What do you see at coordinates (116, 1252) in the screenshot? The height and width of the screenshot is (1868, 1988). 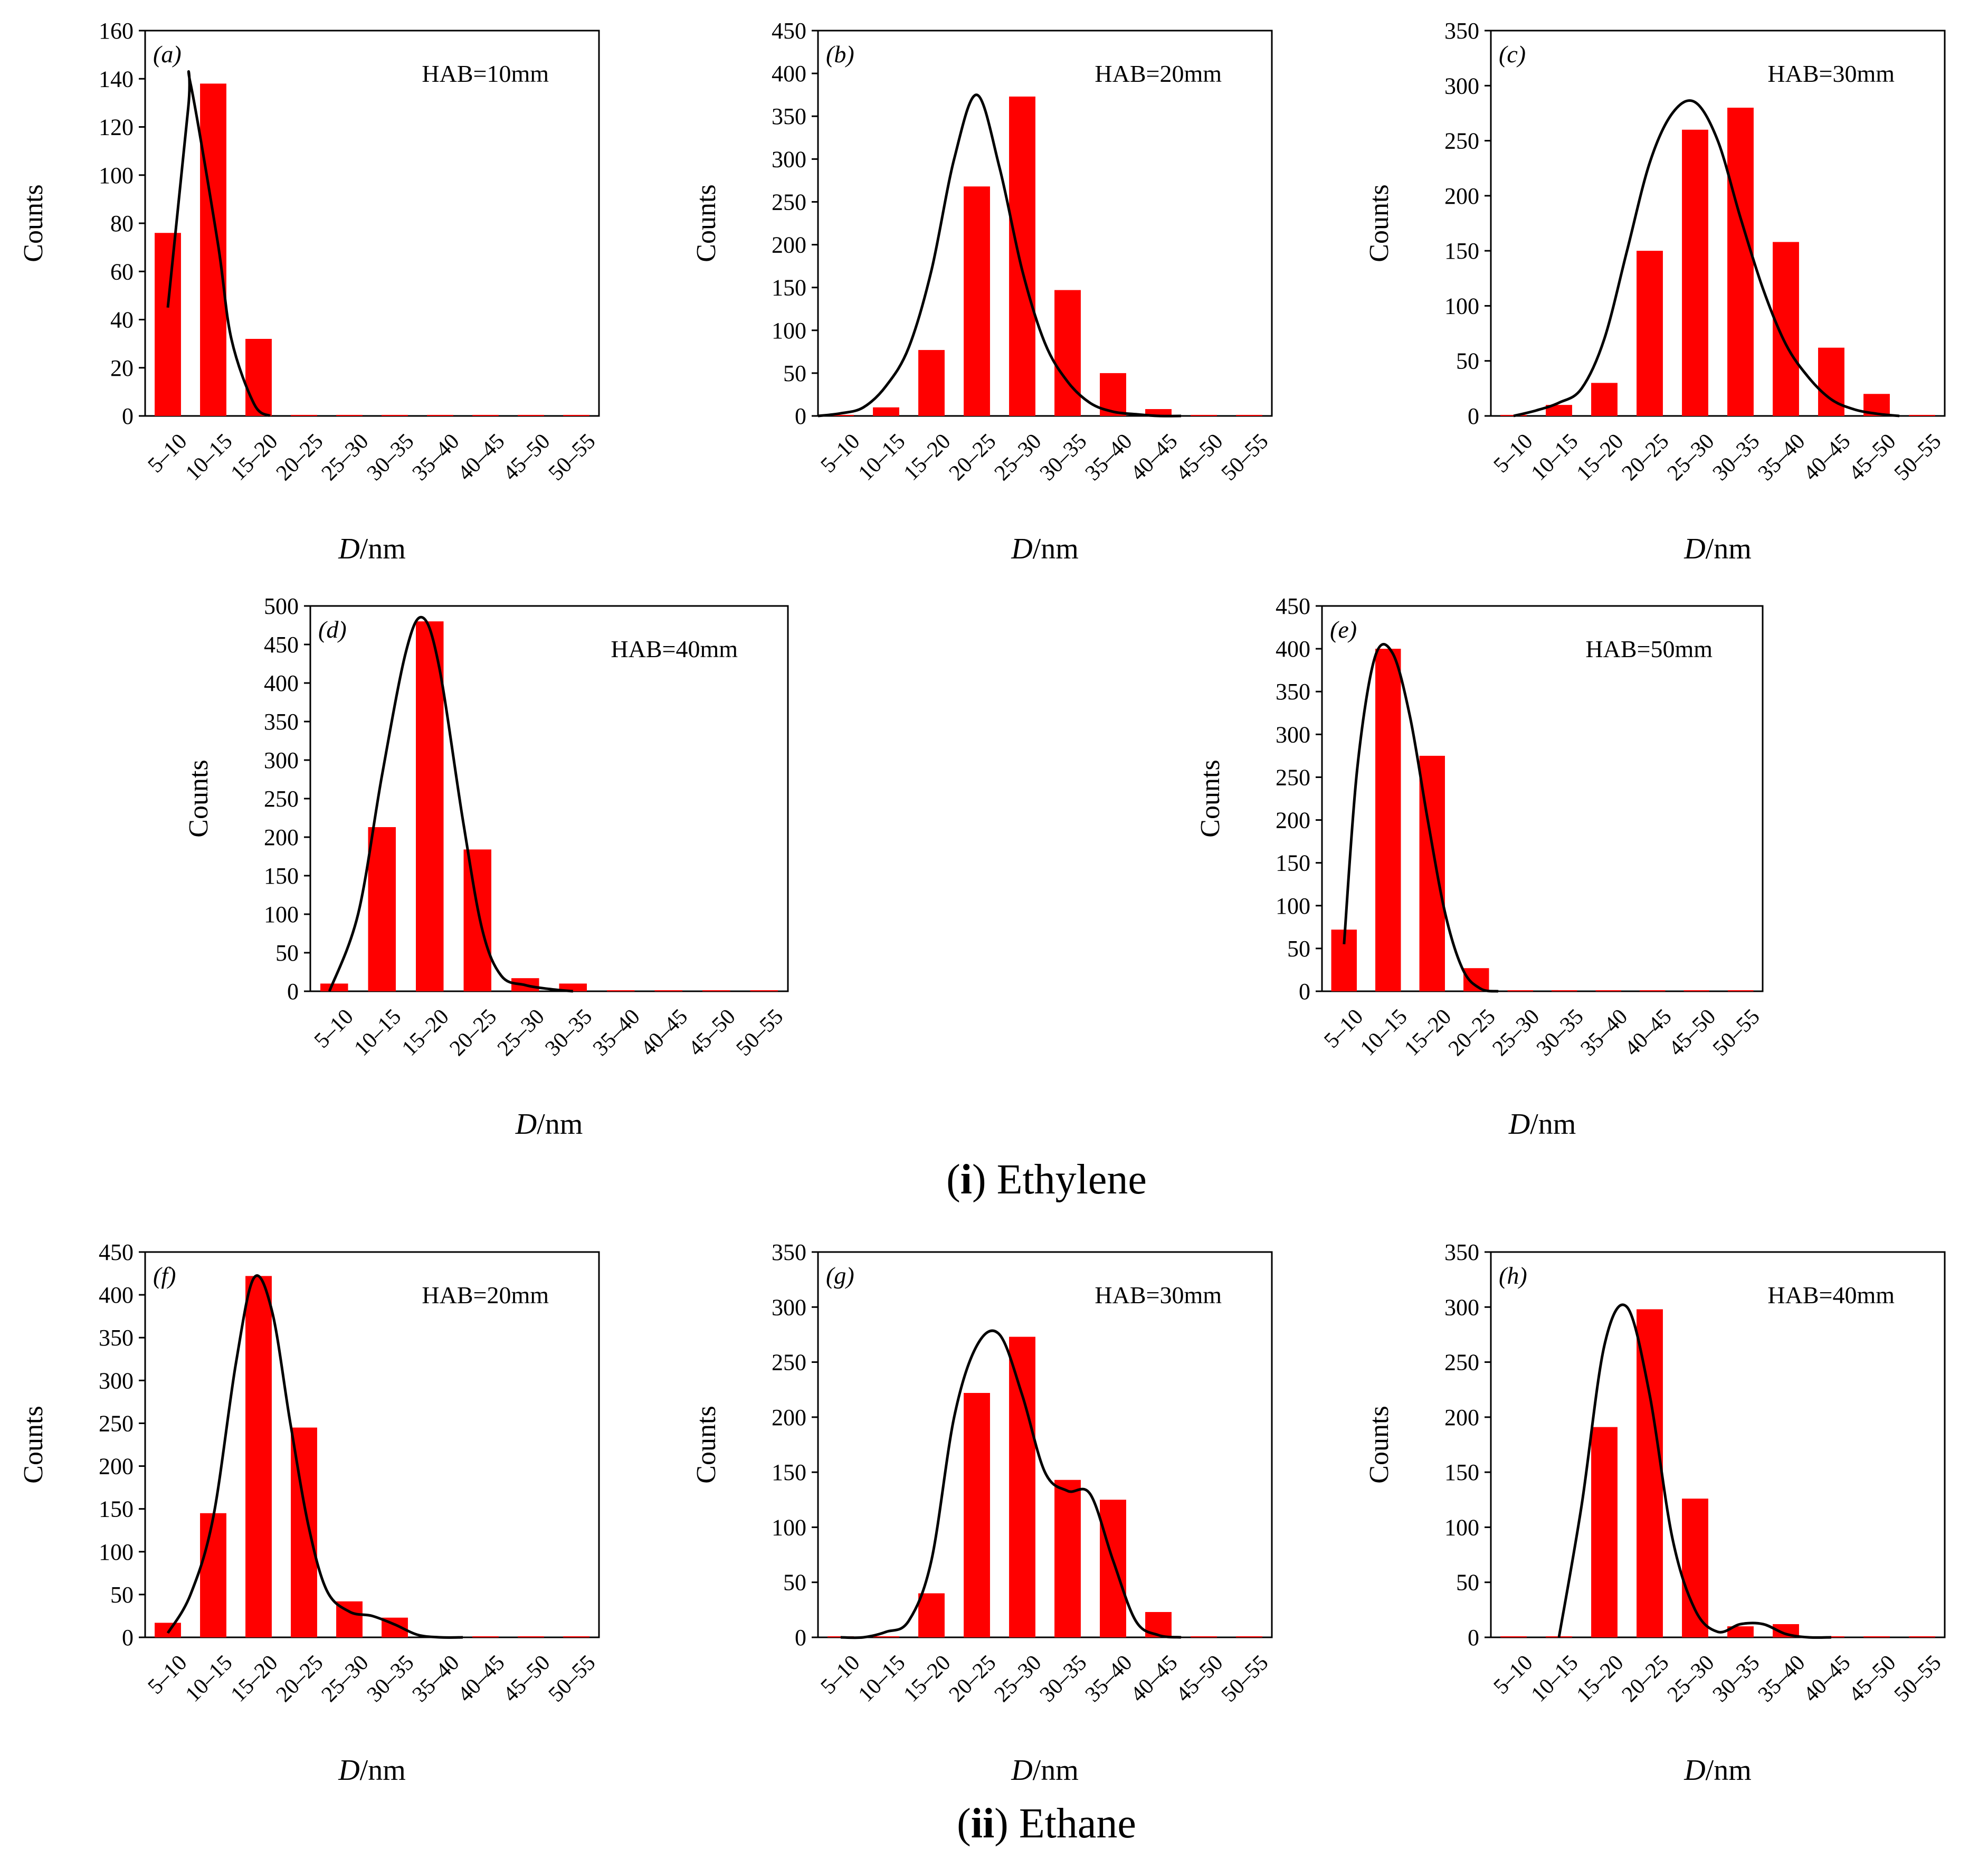 I see `y-tick-label: 450` at bounding box center [116, 1252].